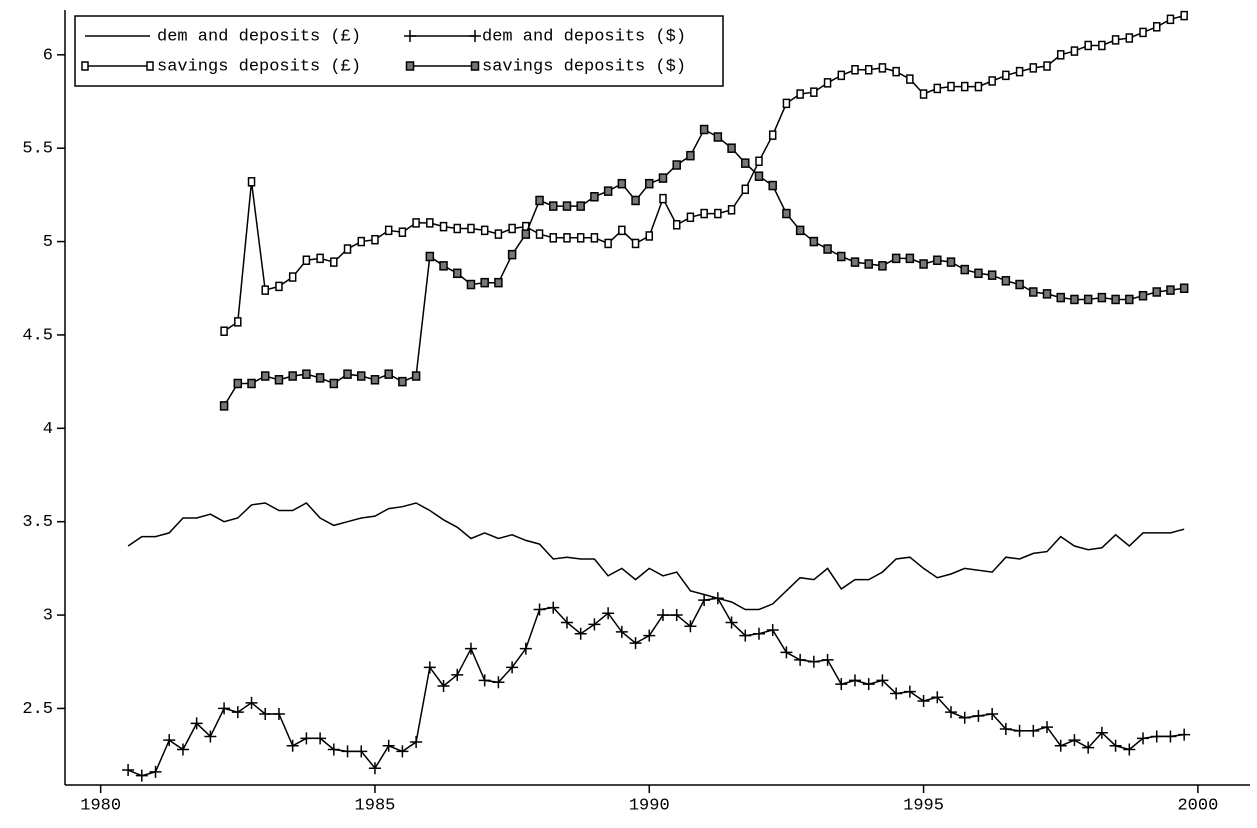 The width and height of the screenshot is (1257, 828). I want to click on legend-box, so click(399, 51).